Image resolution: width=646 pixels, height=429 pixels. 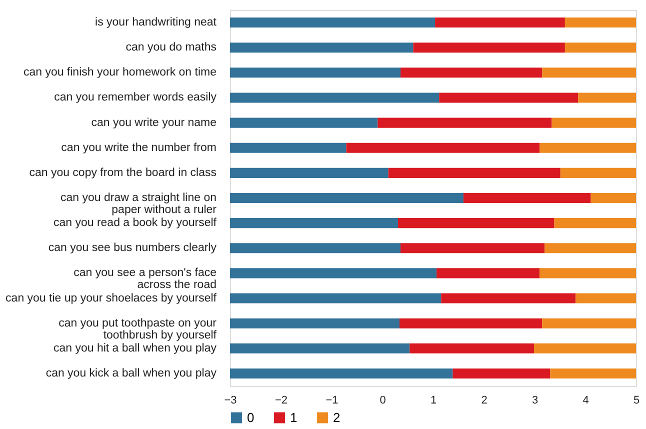 I want to click on y-tick-label: is your handwriting neat, so click(x=156, y=22).